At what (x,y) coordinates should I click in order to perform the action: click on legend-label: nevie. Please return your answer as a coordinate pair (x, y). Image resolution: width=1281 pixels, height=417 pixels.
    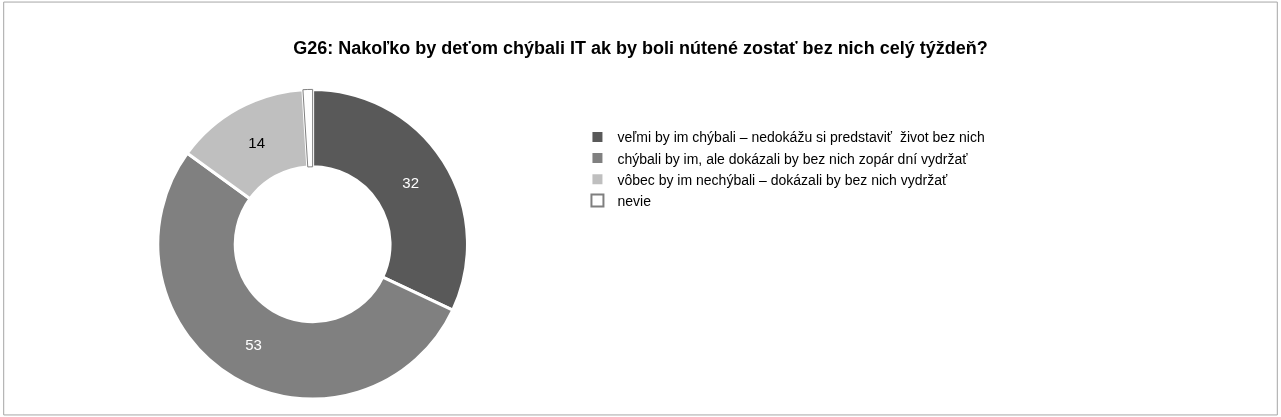
    Looking at the image, I should click on (634, 200).